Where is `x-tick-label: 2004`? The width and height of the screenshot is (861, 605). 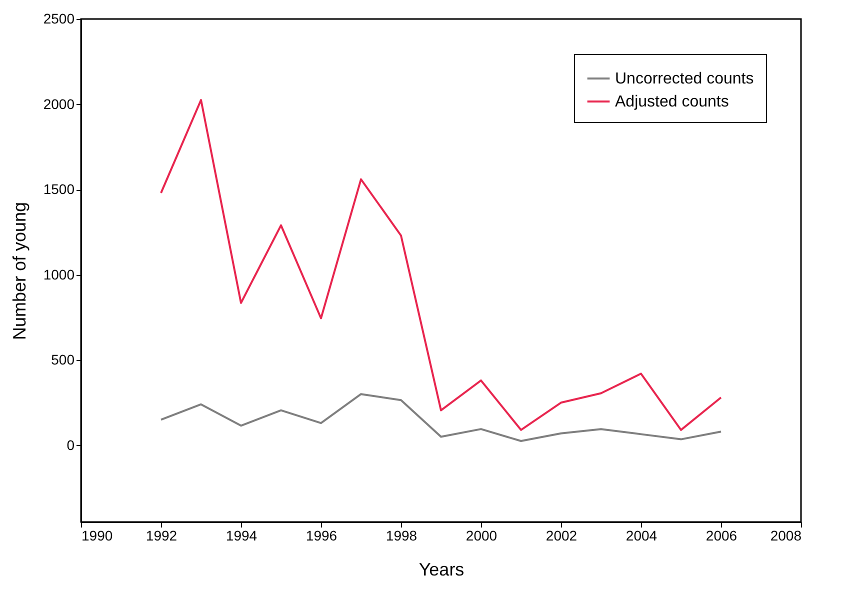
x-tick-label: 2004 is located at coordinates (642, 536).